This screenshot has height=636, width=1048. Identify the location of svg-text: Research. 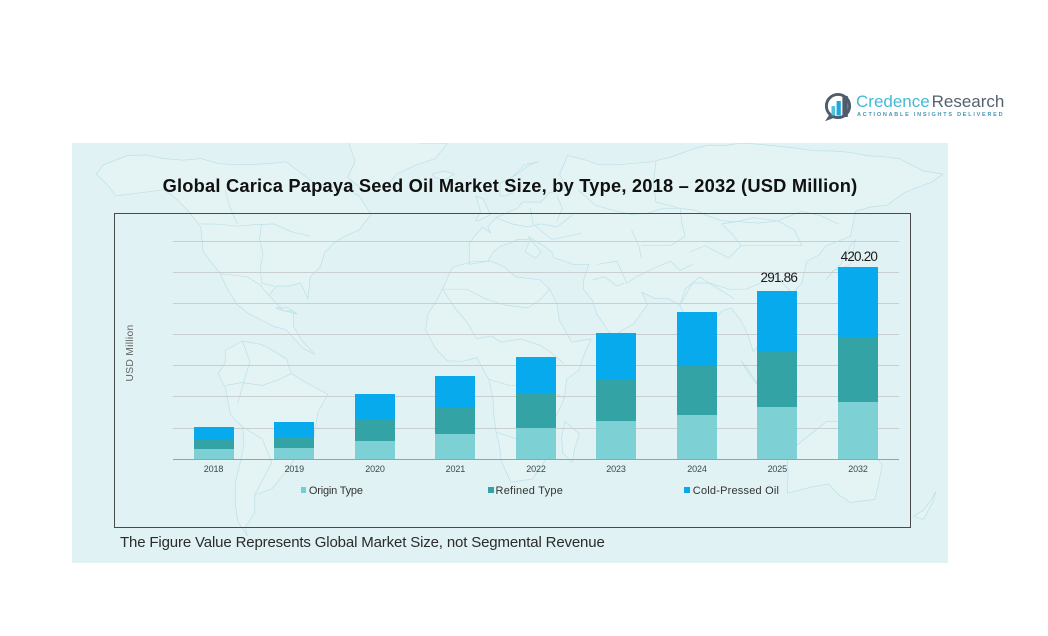
(968, 101).